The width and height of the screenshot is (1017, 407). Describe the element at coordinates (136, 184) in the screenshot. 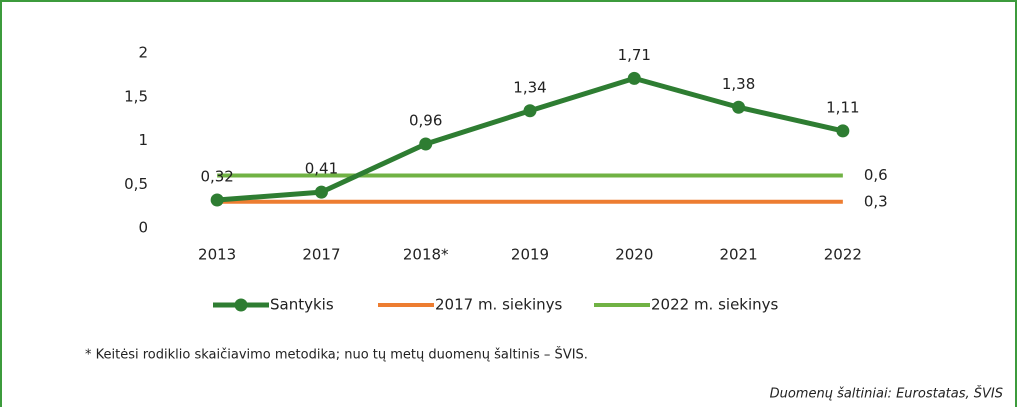

I see `y-tick-label: 0,5` at that location.